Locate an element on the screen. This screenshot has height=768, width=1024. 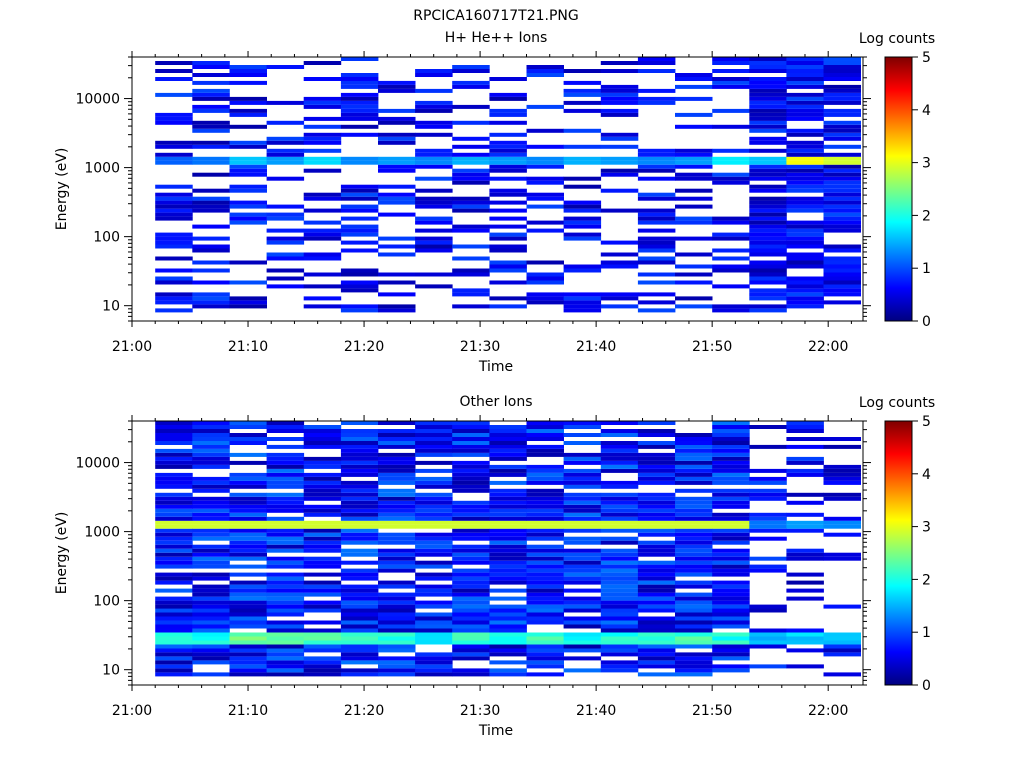
y-tick-label: 100 is located at coordinates (106, 602).